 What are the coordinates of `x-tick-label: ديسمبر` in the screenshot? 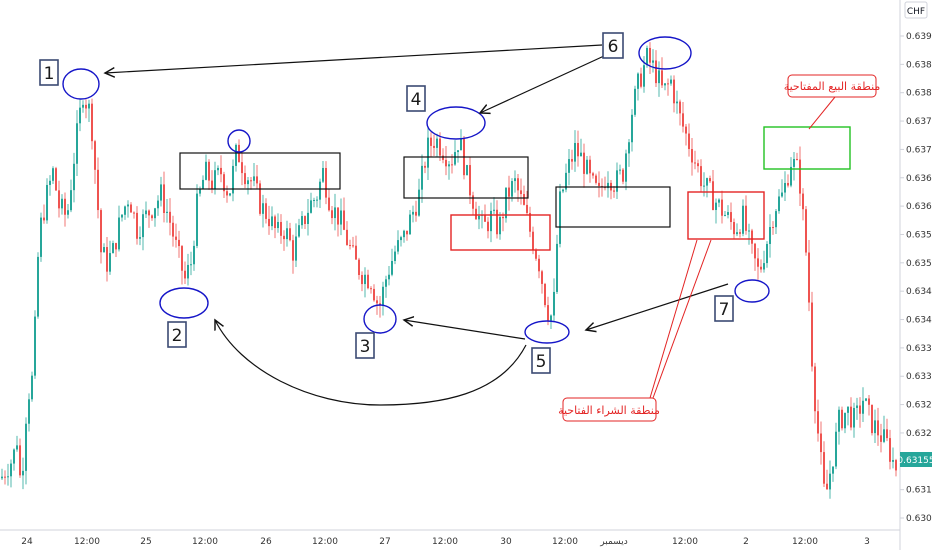 It's located at (613, 542).